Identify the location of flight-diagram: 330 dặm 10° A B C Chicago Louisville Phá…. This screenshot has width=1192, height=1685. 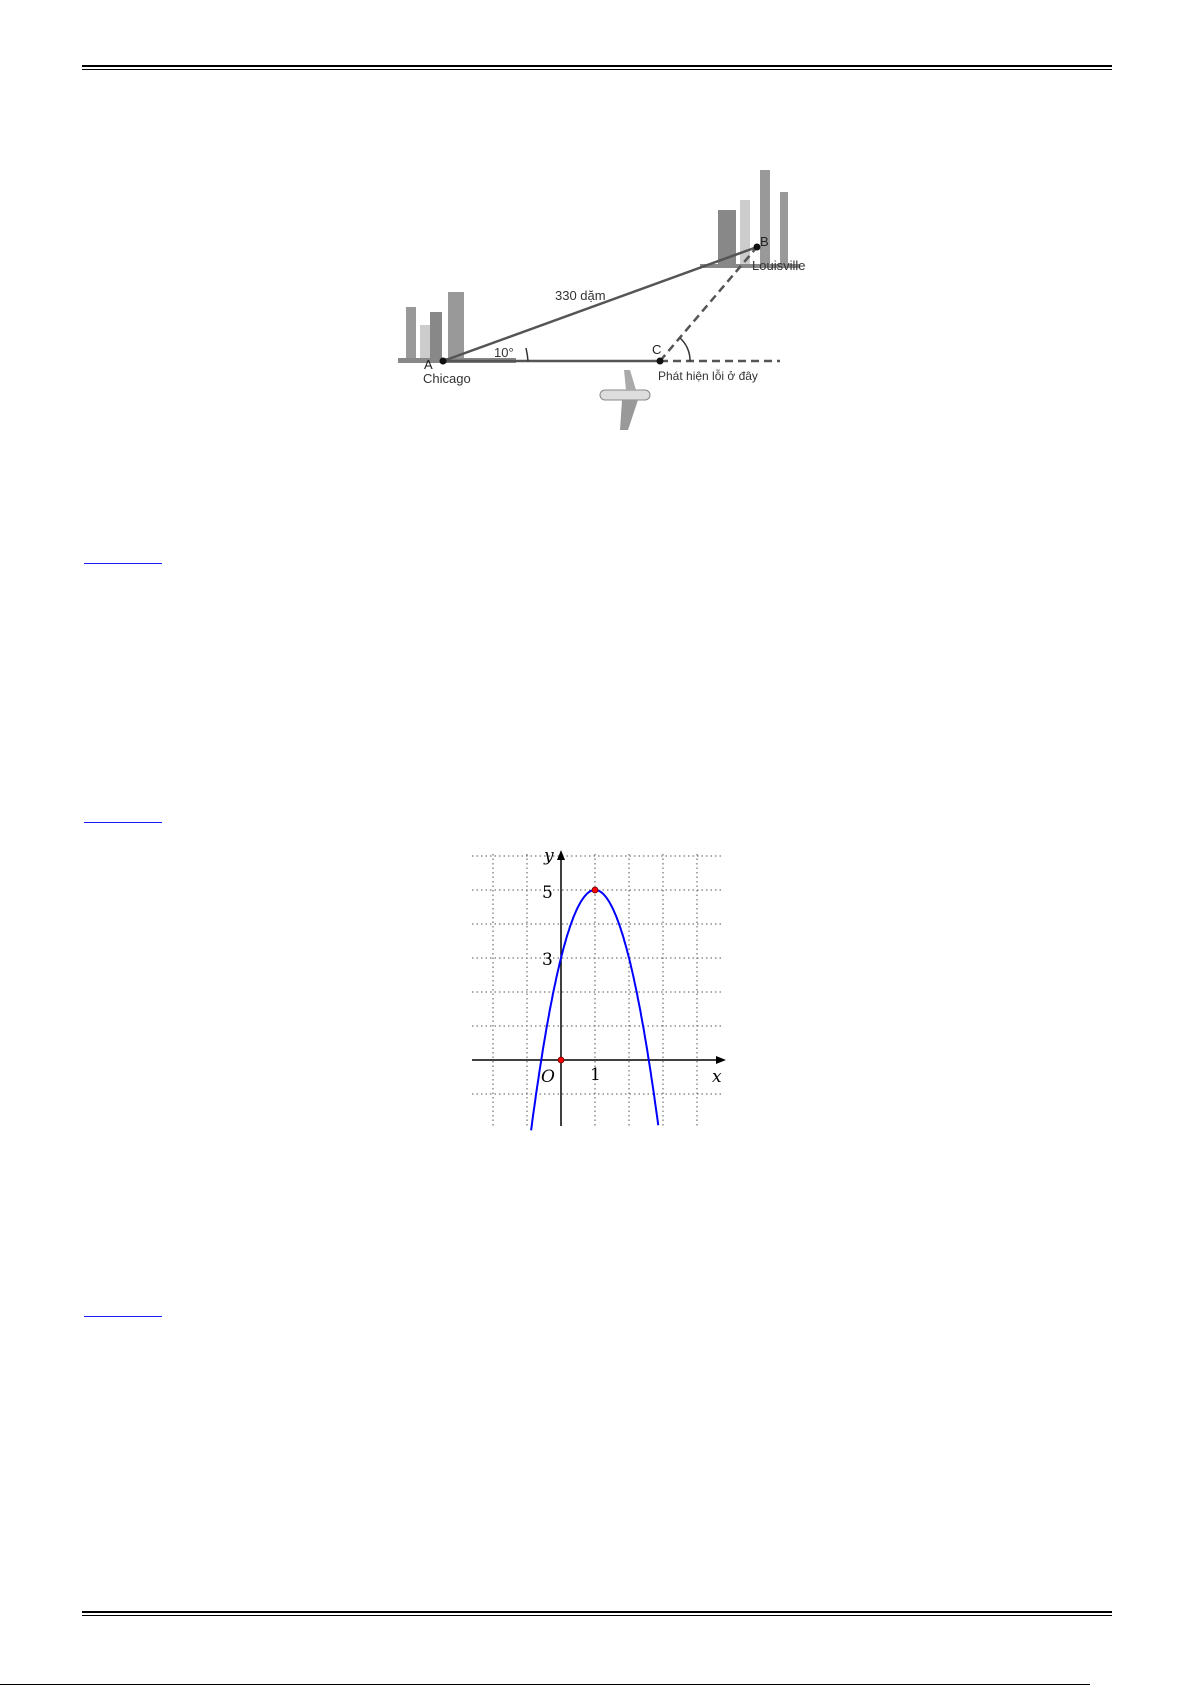
(601, 300).